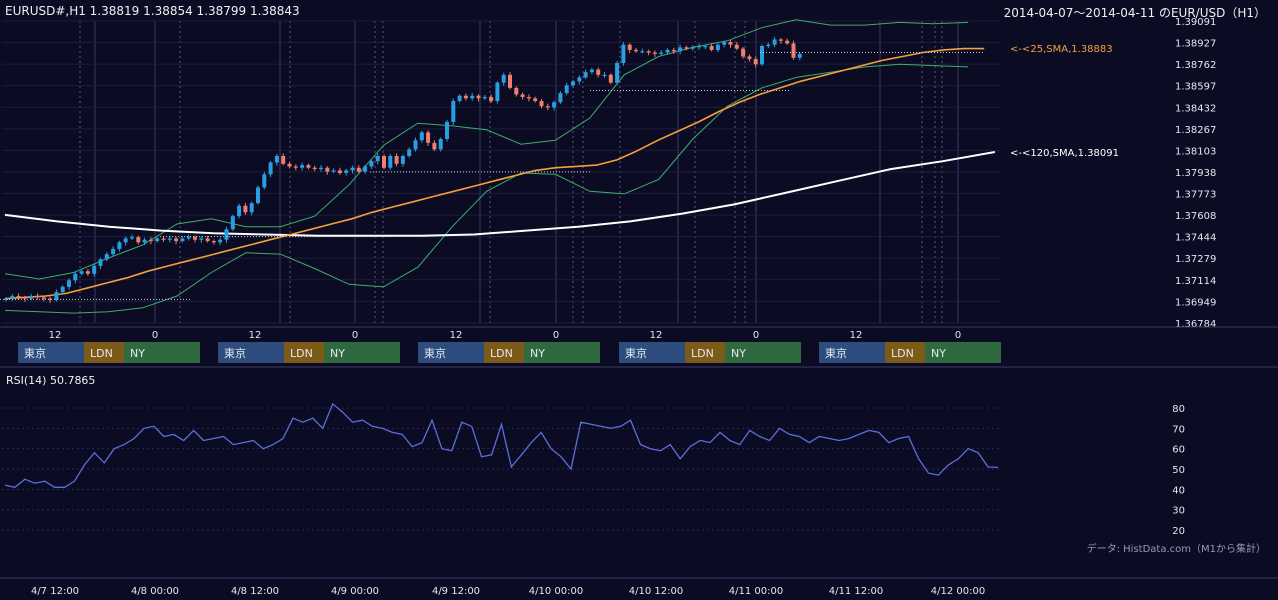 This screenshot has height=600, width=1278. What do you see at coordinates (958, 591) in the screenshot?
I see `date-tick-label: 4/12 00:00` at bounding box center [958, 591].